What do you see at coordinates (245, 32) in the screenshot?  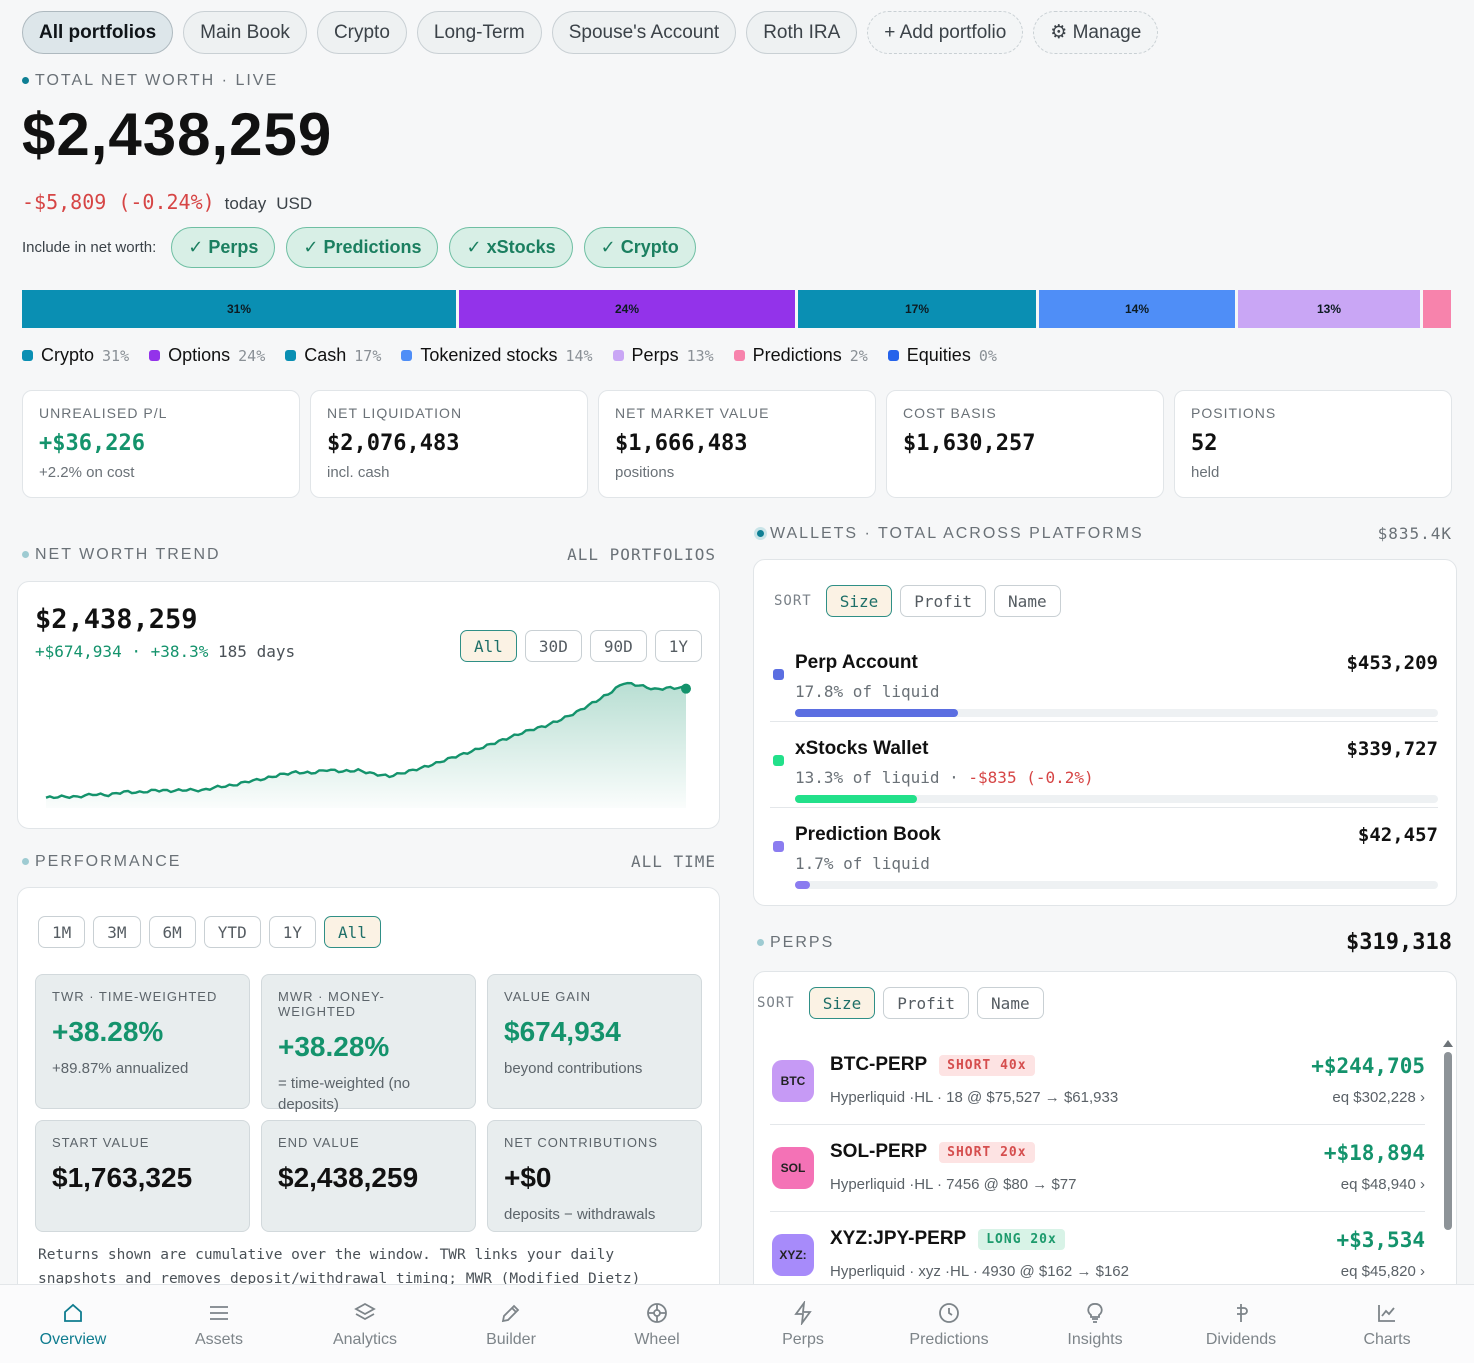 I see `tab-main-book: Main Book` at bounding box center [245, 32].